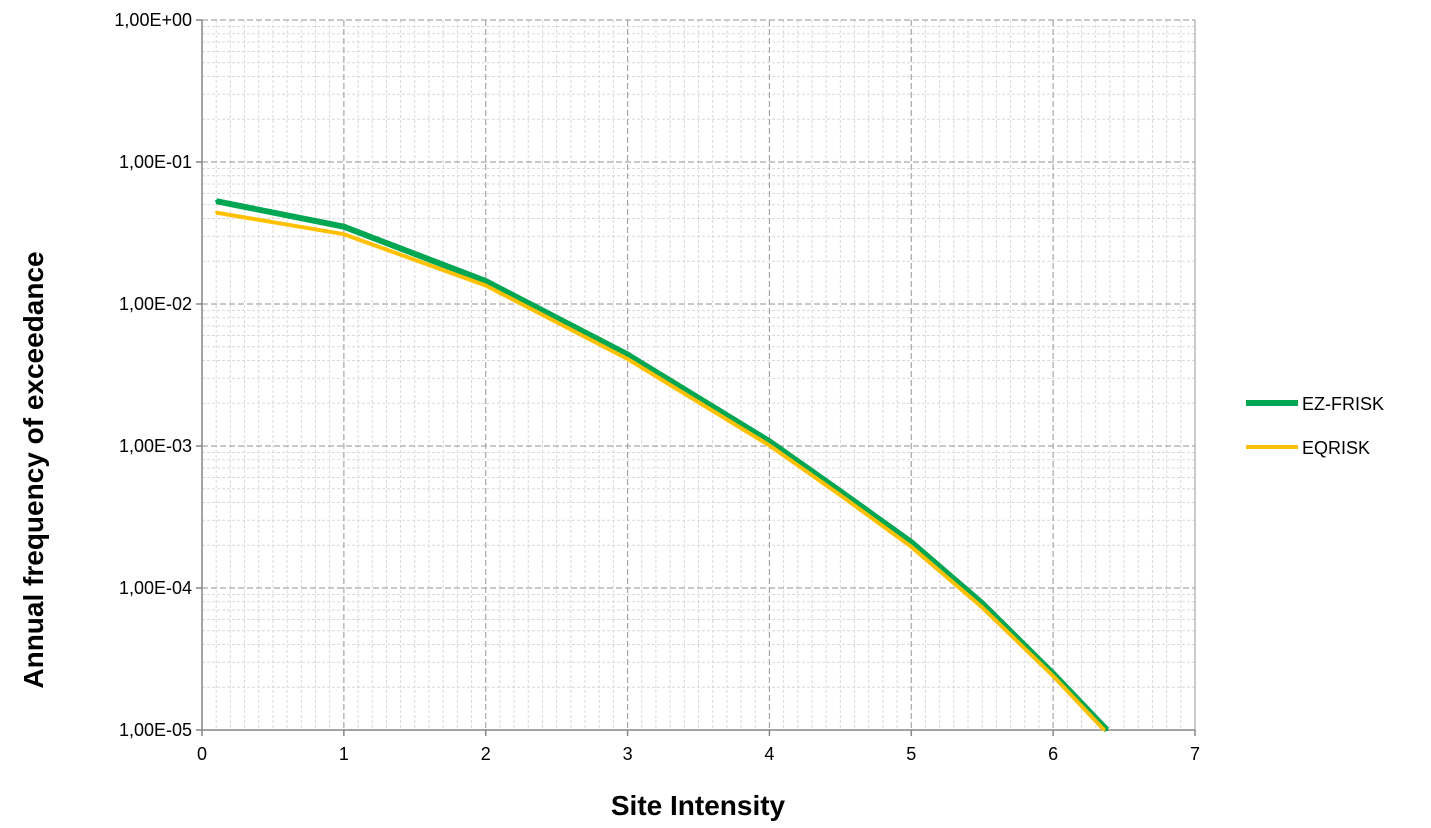 The image size is (1431, 828). I want to click on x-tick-labels: 0 1 2 3 4 5 6 7, so click(698, 754).